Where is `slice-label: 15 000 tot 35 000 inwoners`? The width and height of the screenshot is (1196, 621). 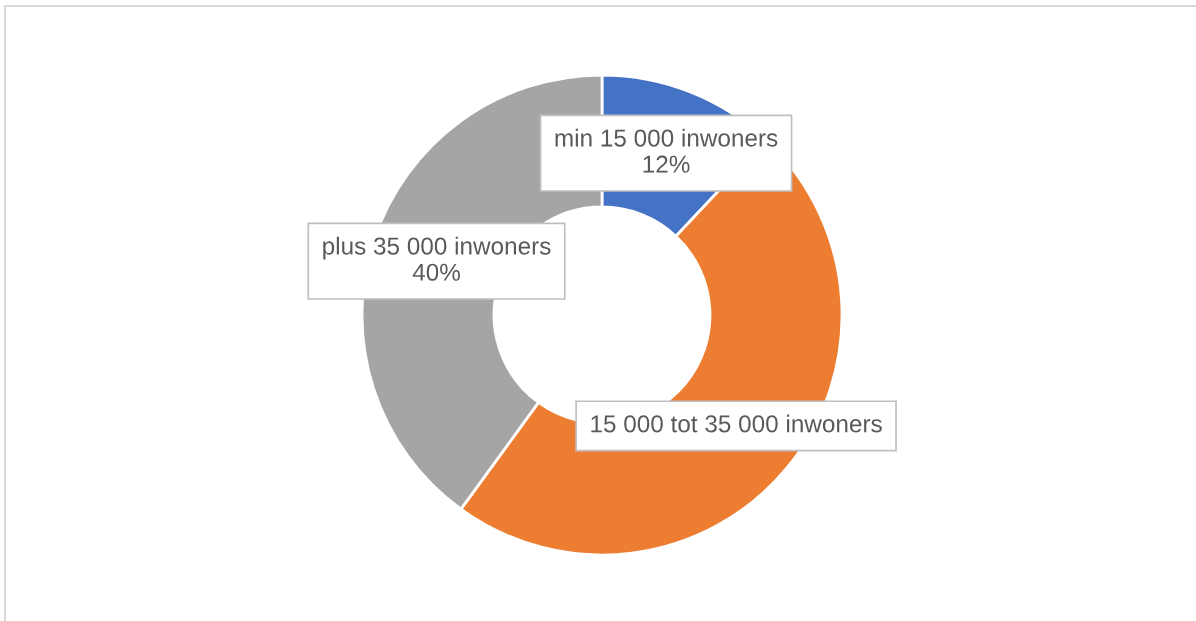
slice-label: 15 000 tot 35 000 inwoners is located at coordinates (736, 423).